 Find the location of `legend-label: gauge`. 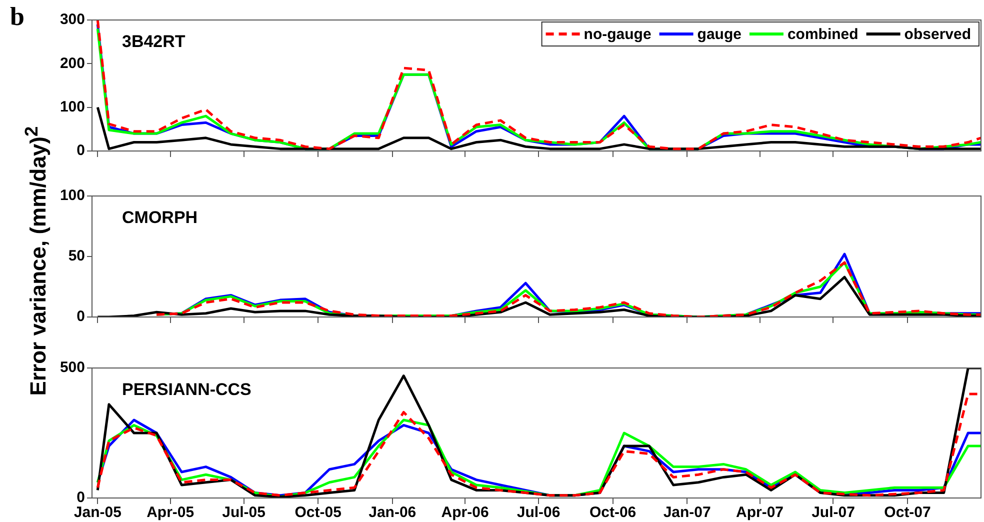

legend-label: gauge is located at coordinates (719, 35).